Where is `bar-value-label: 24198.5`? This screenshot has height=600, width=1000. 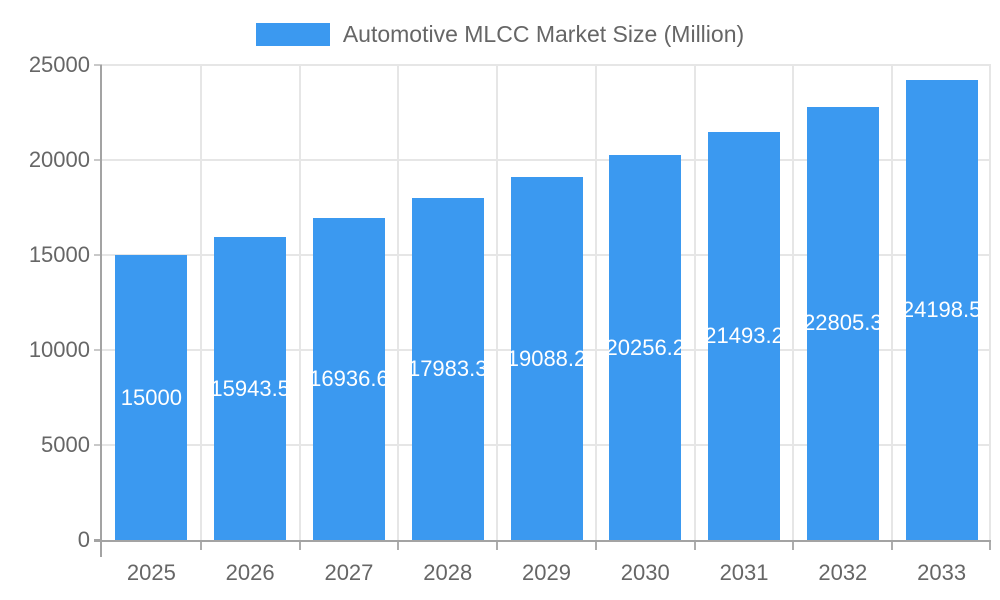
bar-value-label: 24198.5 is located at coordinates (941, 310).